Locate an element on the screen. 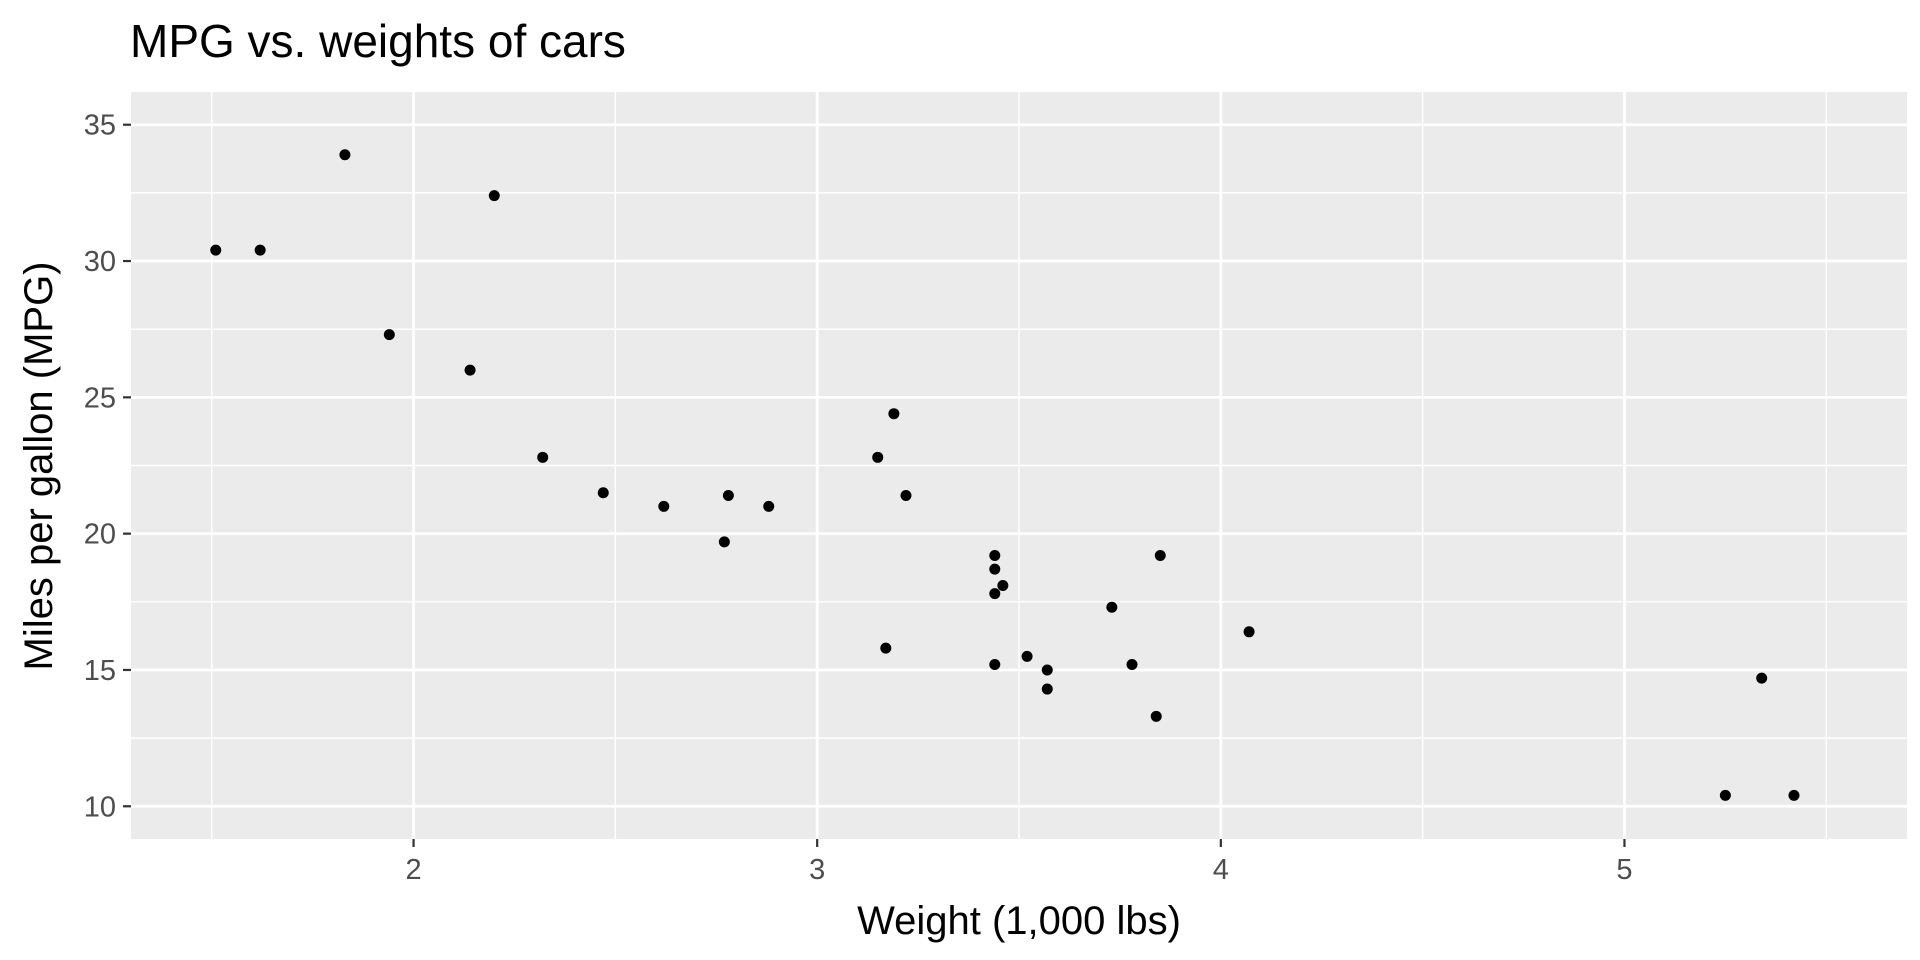 Image resolution: width=1920 pixels, height=960 pixels. y-tick-label: 10 is located at coordinates (100, 807).